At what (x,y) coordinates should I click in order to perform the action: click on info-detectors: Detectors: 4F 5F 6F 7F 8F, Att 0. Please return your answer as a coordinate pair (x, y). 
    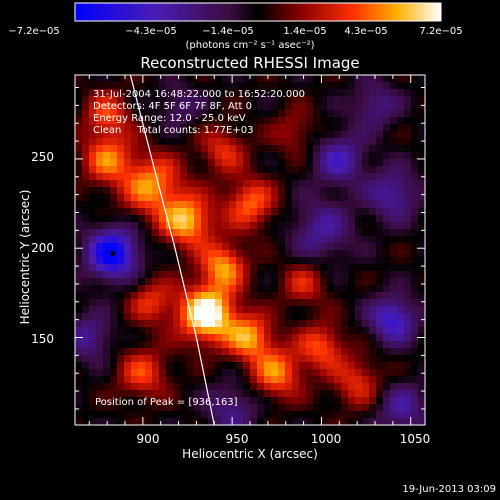
    Looking at the image, I should click on (173, 106).